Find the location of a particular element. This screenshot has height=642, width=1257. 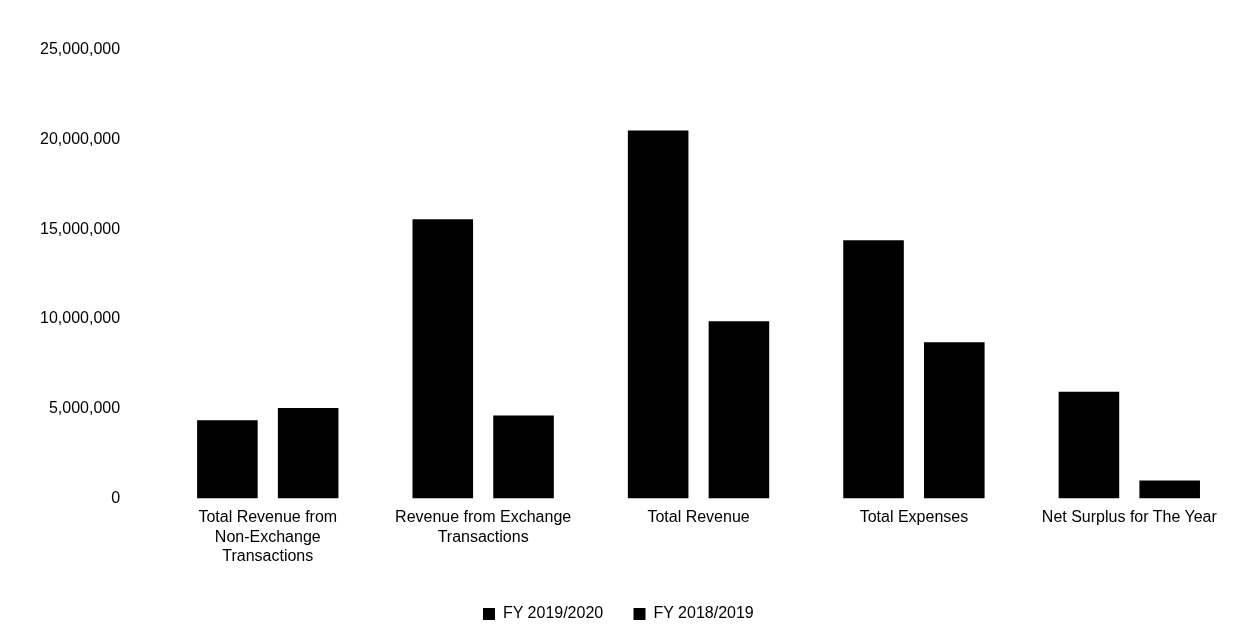

y-tick-label: 0 is located at coordinates (116, 497).